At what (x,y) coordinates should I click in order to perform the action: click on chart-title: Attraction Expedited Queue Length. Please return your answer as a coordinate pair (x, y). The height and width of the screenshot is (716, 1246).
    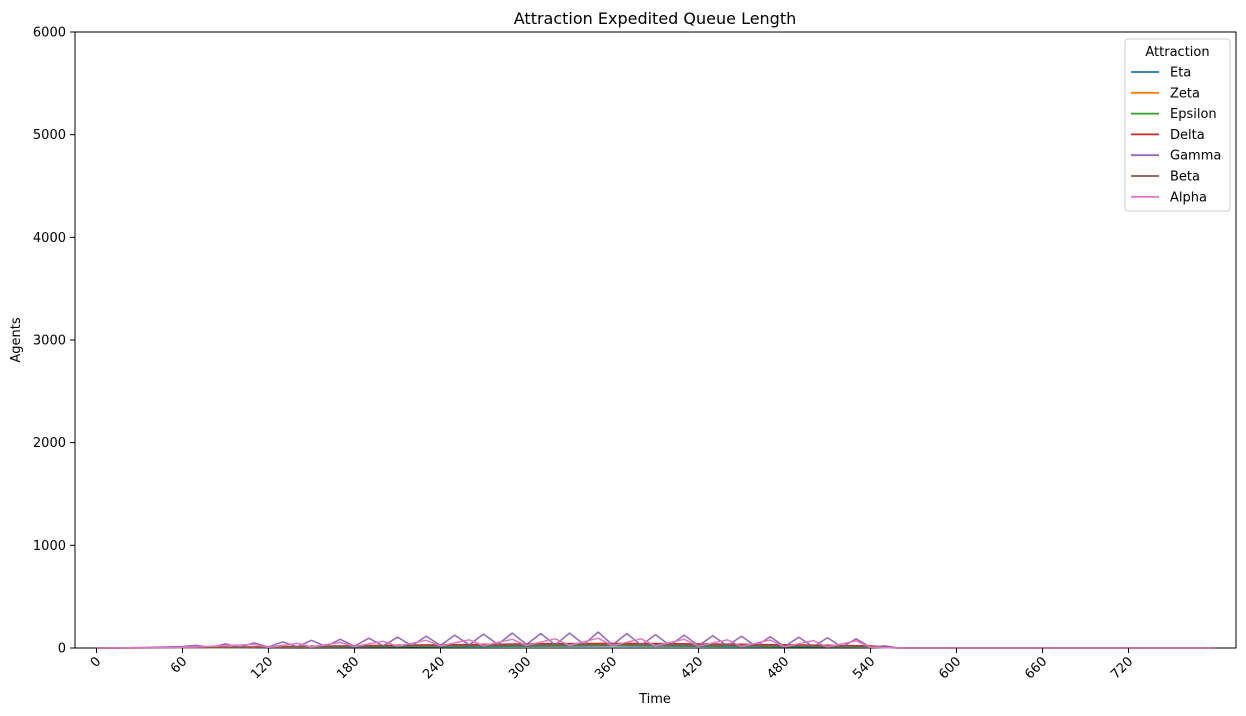
    Looking at the image, I should click on (655, 18).